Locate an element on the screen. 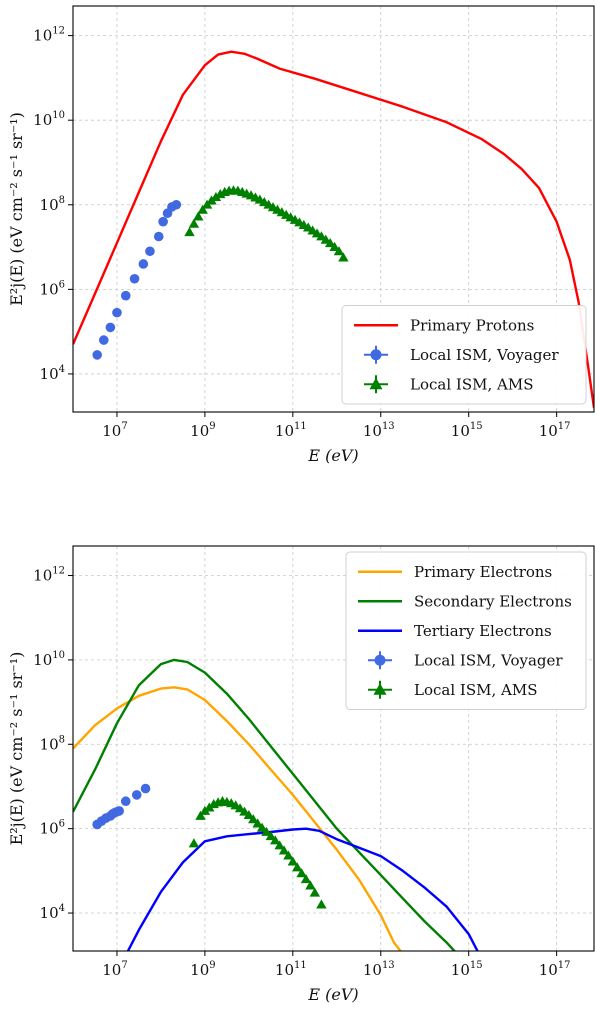  y-axis: 10⁴ 10⁶ 10⁸ 10¹⁰ 10¹² is located at coordinates (53, 204).